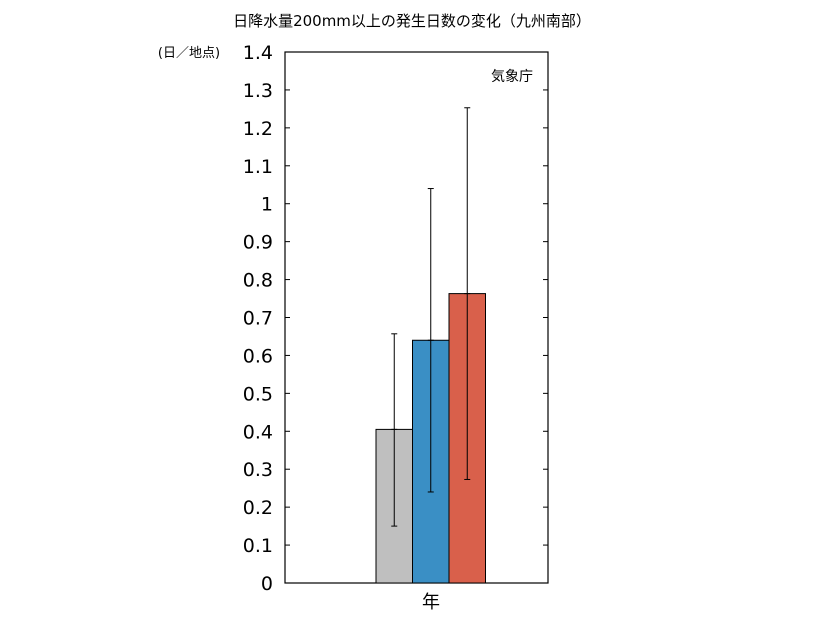  I want to click on y-tick-label: 1.3, so click(258, 91).